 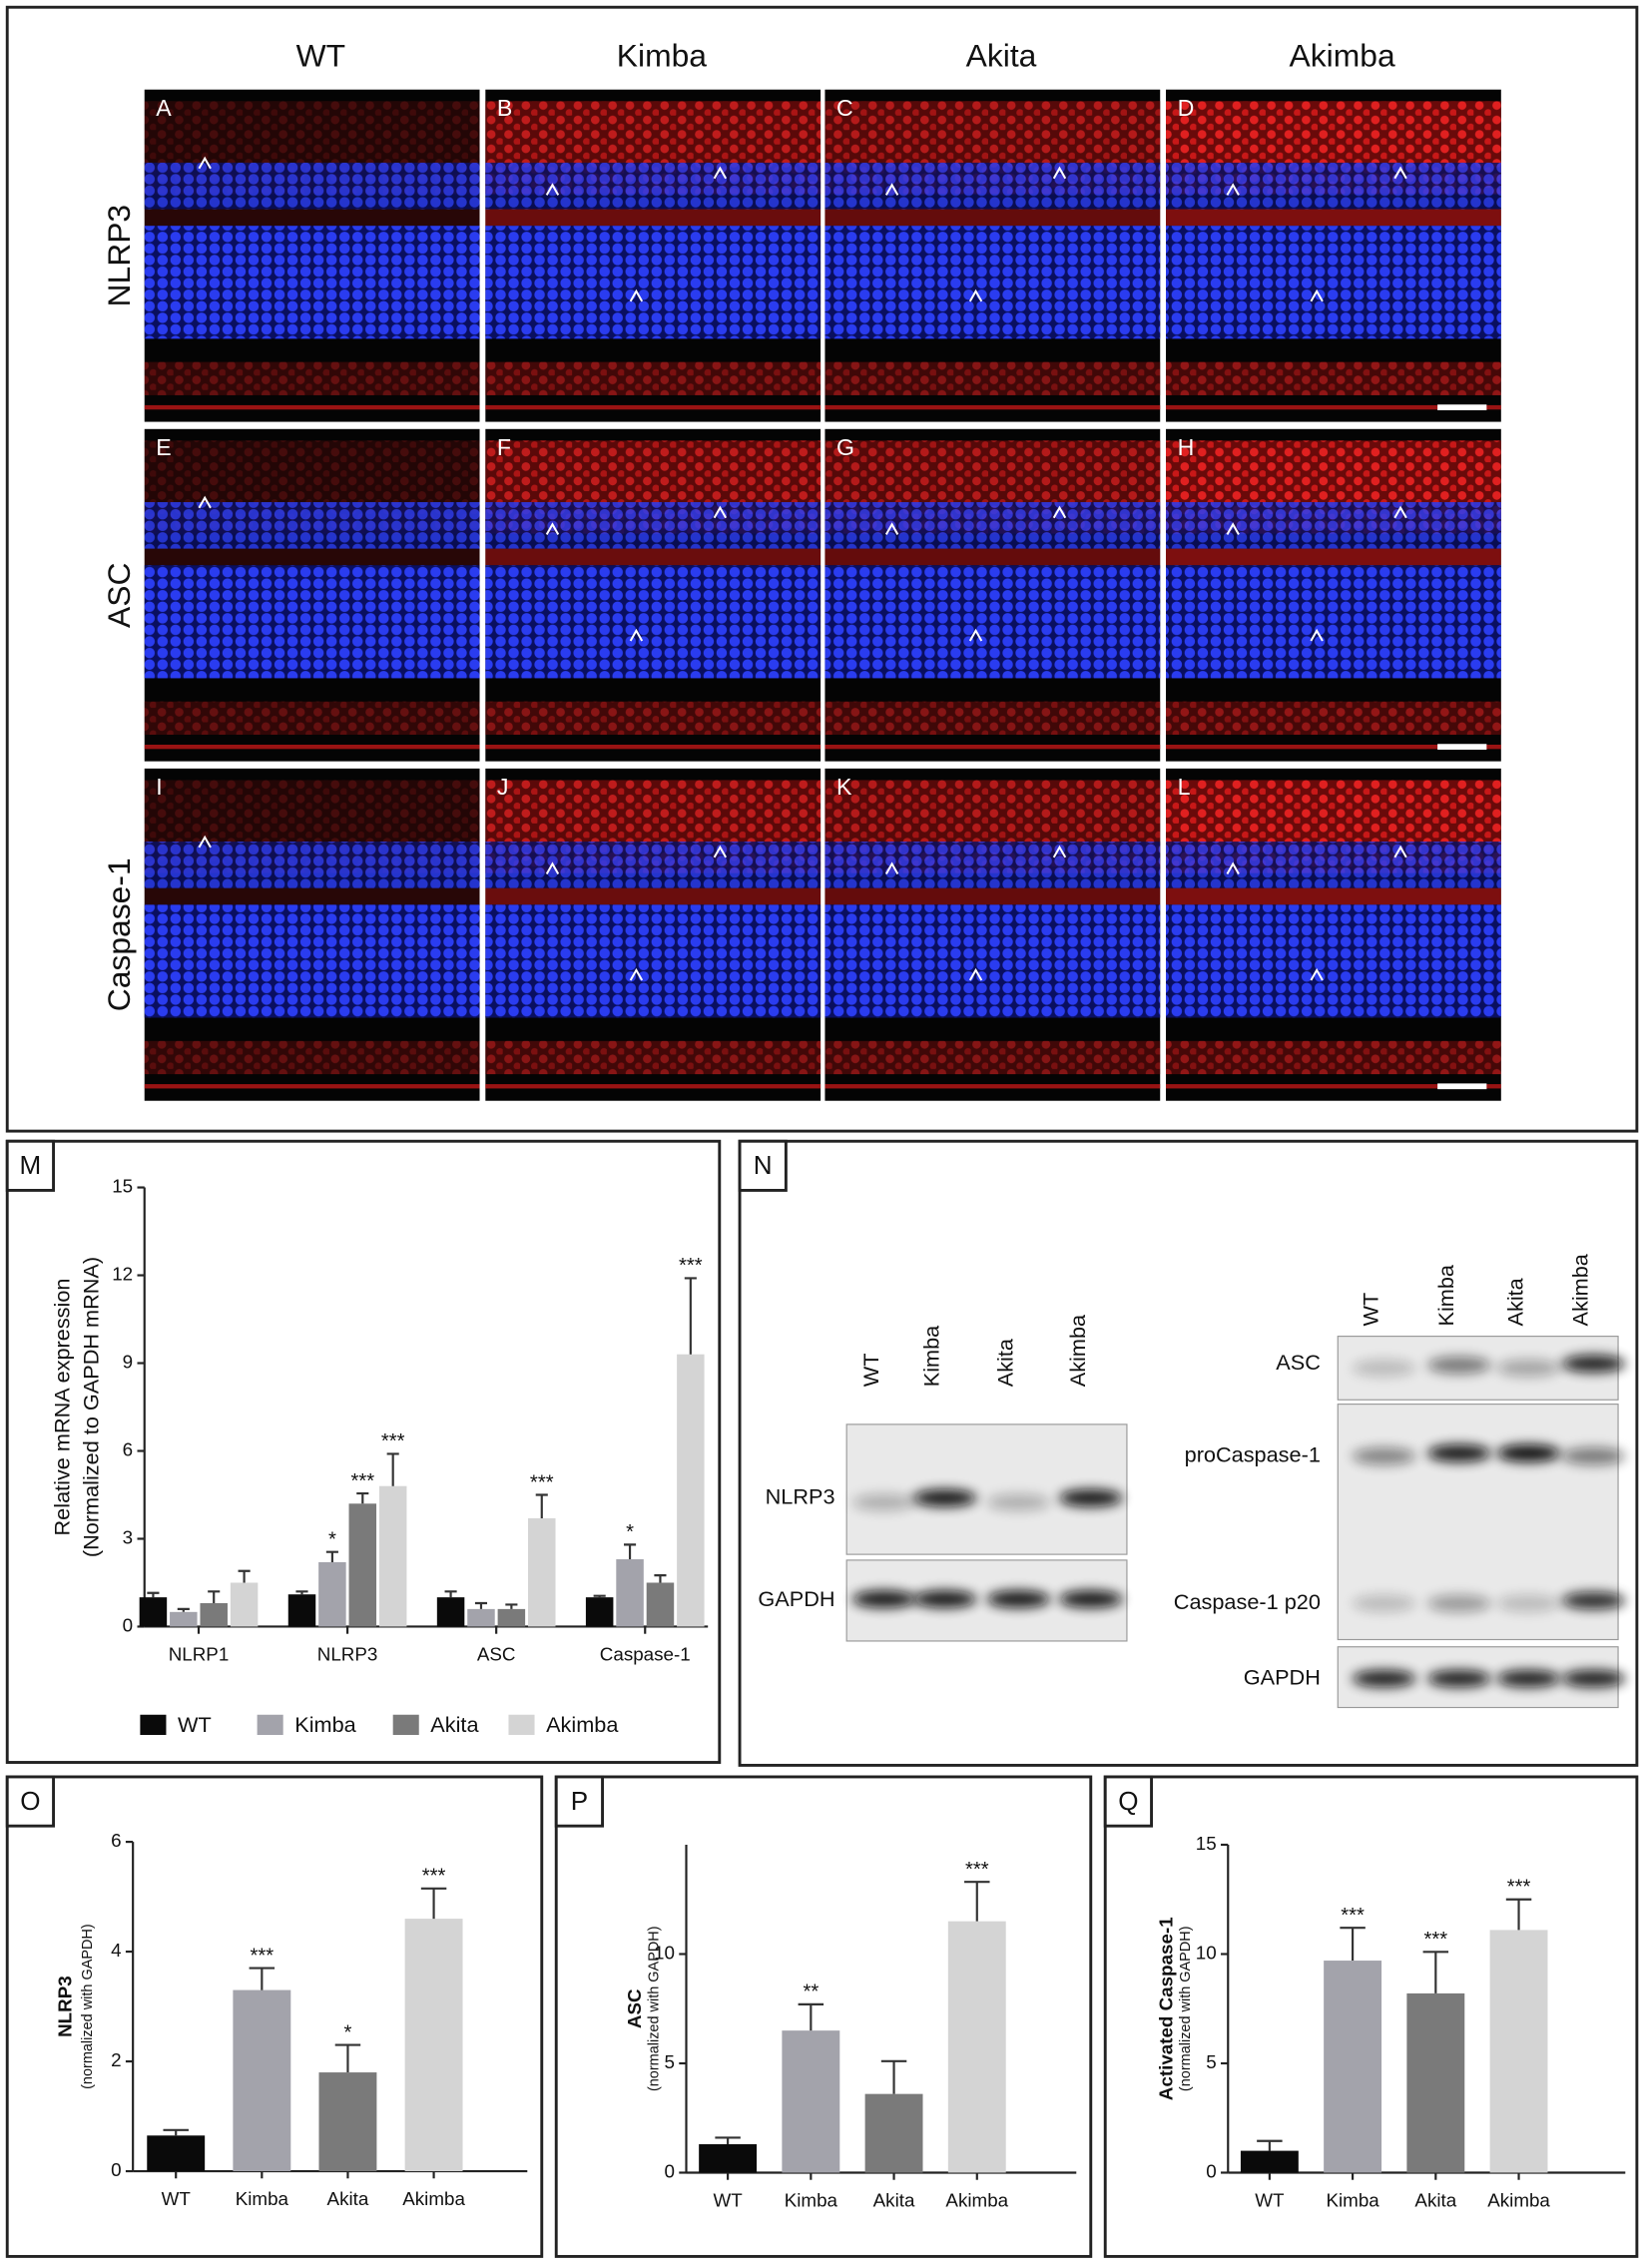 What do you see at coordinates (262, 2198) in the screenshot?
I see `x-tick-label: Kimba` at bounding box center [262, 2198].